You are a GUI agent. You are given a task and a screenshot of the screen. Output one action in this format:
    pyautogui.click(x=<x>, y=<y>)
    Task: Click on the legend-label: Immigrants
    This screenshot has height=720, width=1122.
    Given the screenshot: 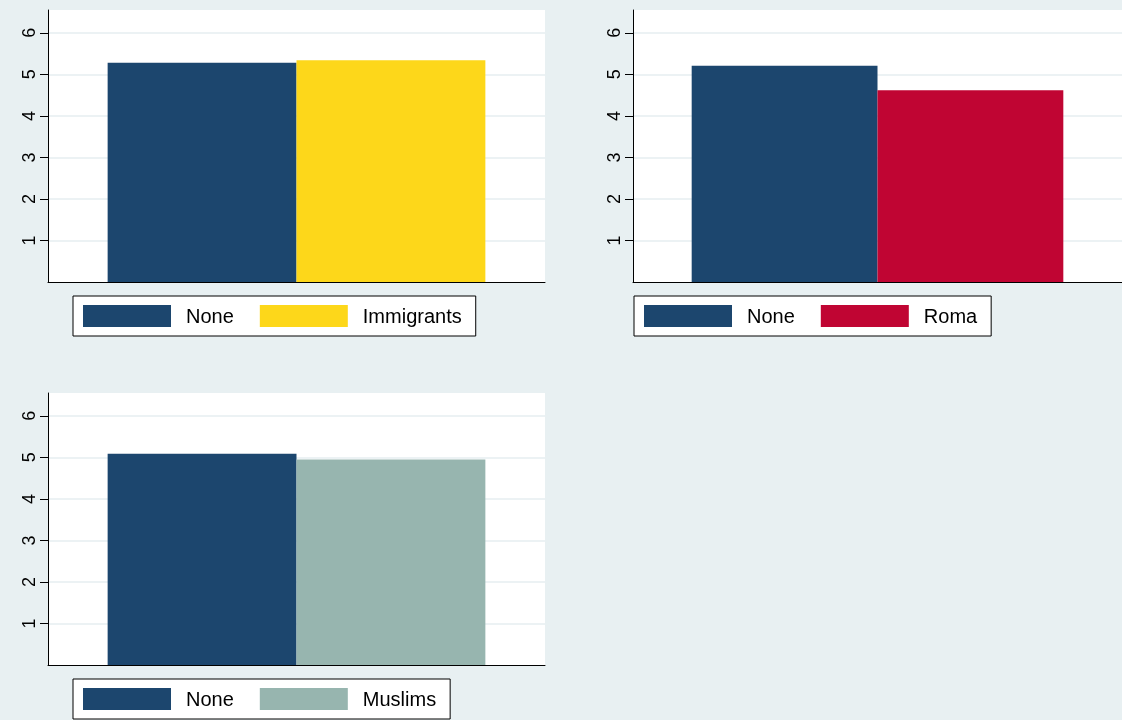 What is the action you would take?
    pyautogui.click(x=412, y=316)
    